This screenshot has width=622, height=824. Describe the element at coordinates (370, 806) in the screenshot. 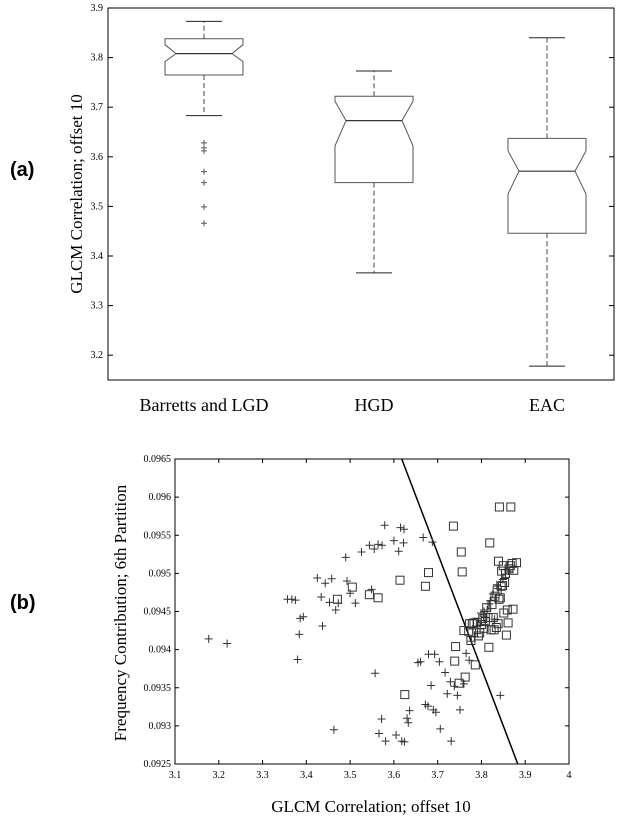

I see `plot-b-x-axis-title: GLCM Correlation; offset 10` at that location.